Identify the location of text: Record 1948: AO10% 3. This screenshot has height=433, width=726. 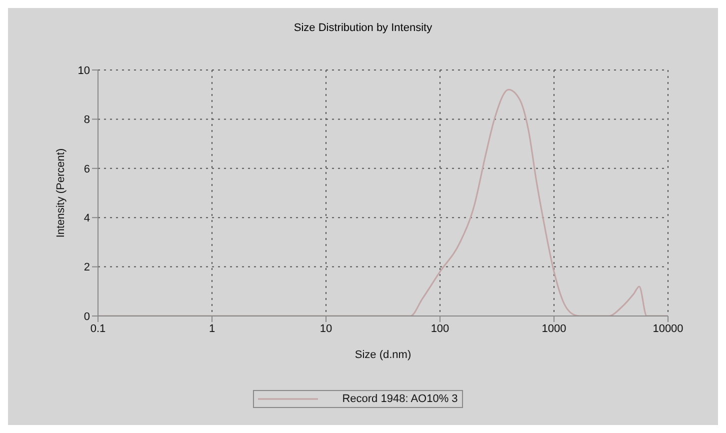
(400, 399).